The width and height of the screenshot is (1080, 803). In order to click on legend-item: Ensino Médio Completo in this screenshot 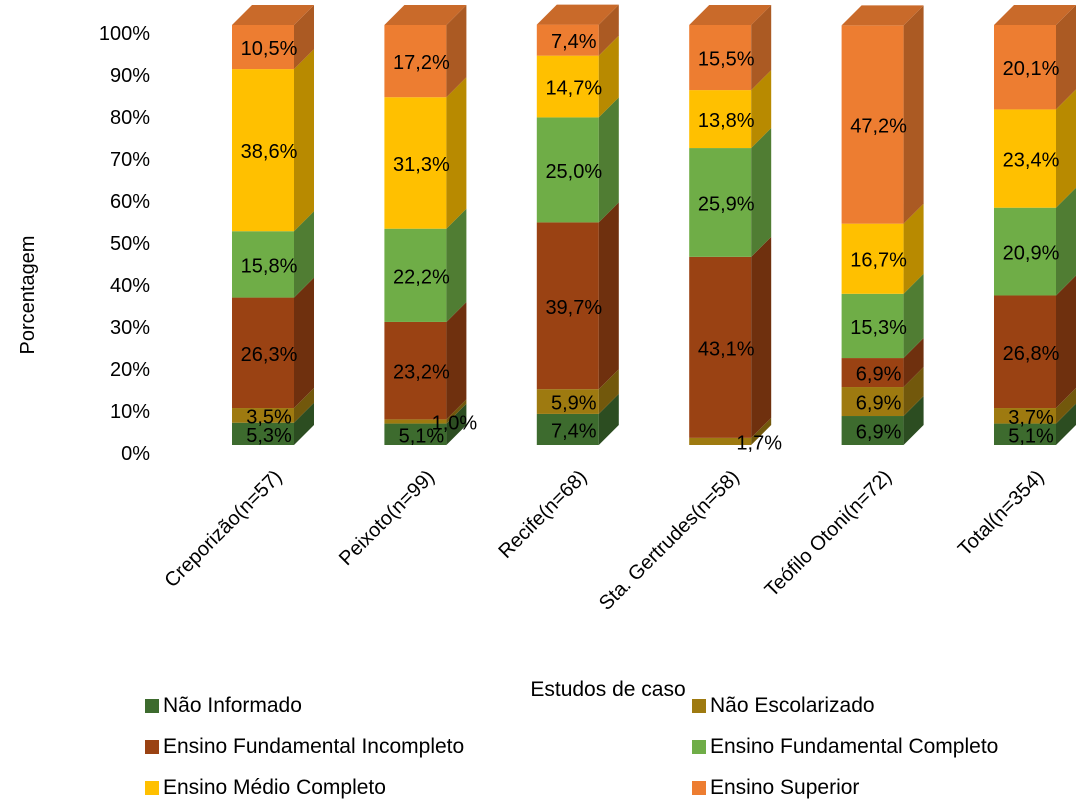, I will do `click(265, 788)`.